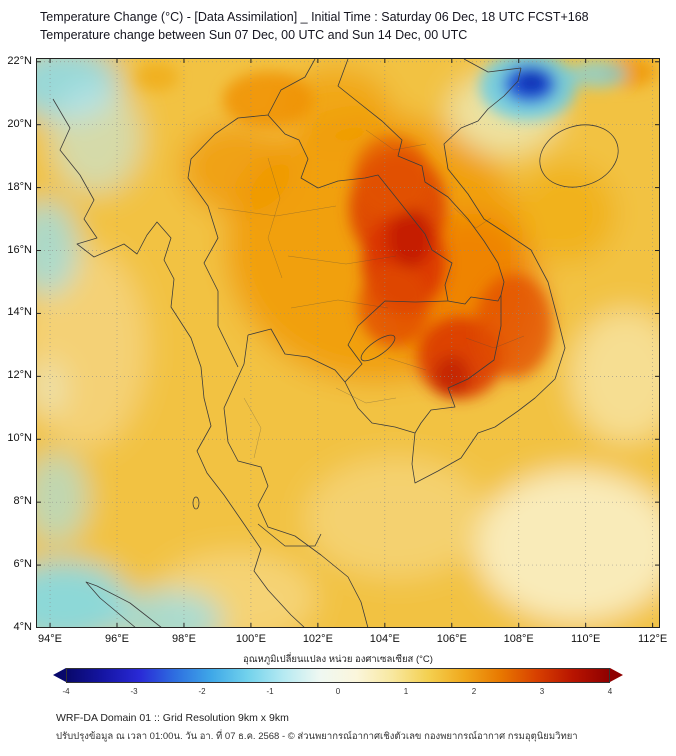 This screenshot has width=676, height=756. What do you see at coordinates (117, 639) in the screenshot?
I see `lon-tick-label: 96°E` at bounding box center [117, 639].